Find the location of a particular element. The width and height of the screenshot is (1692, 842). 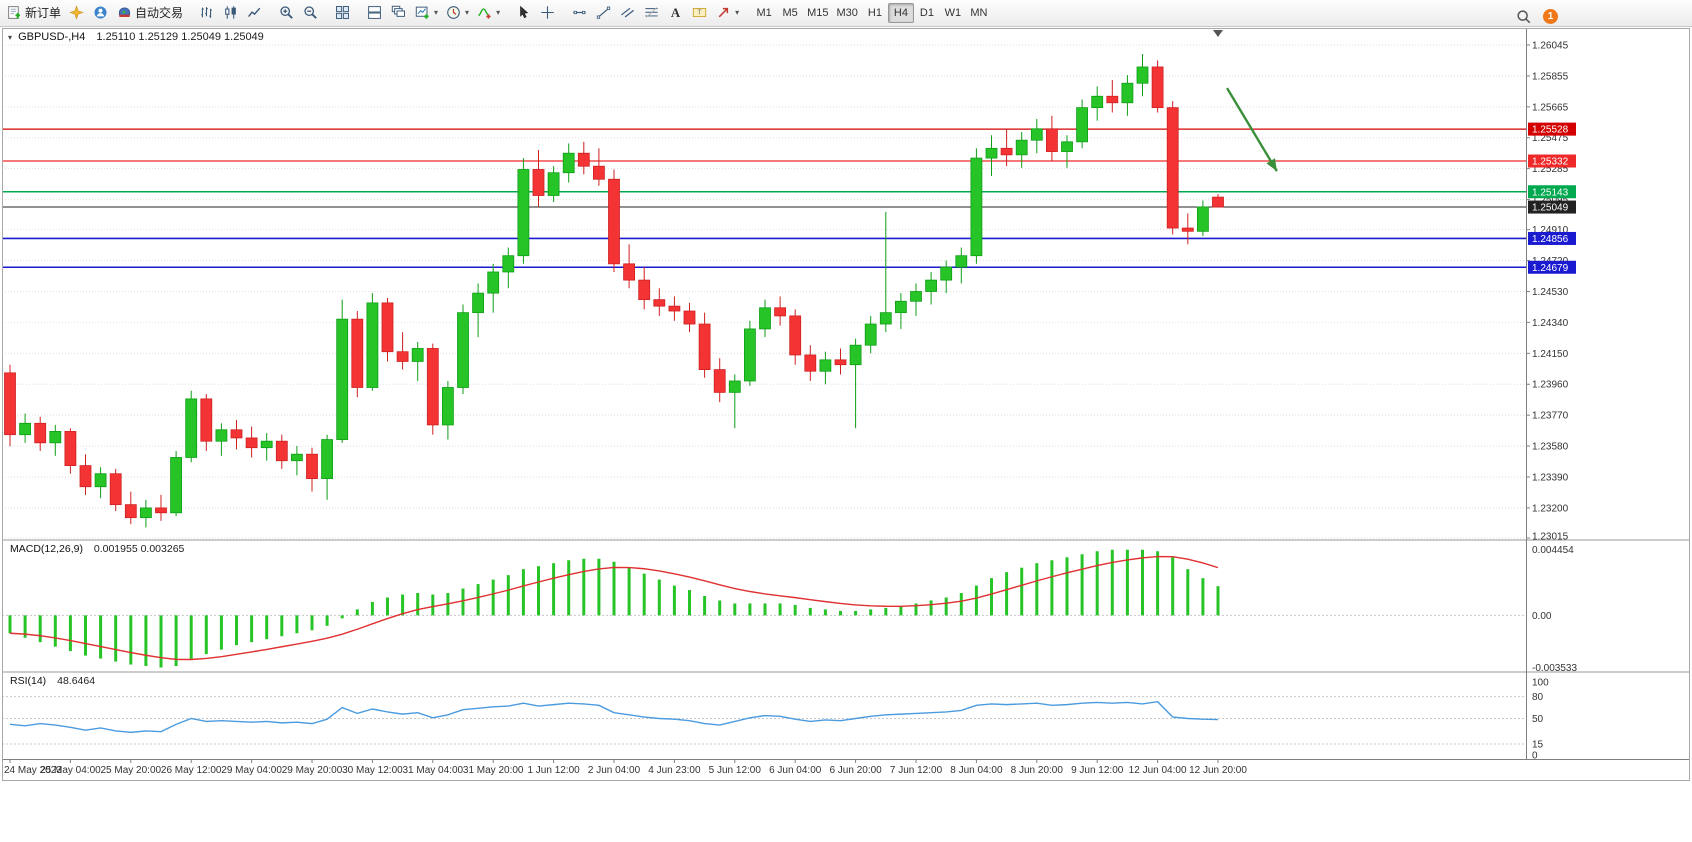

time-axis-label: 8 Jun 04:00 is located at coordinates (976, 770).